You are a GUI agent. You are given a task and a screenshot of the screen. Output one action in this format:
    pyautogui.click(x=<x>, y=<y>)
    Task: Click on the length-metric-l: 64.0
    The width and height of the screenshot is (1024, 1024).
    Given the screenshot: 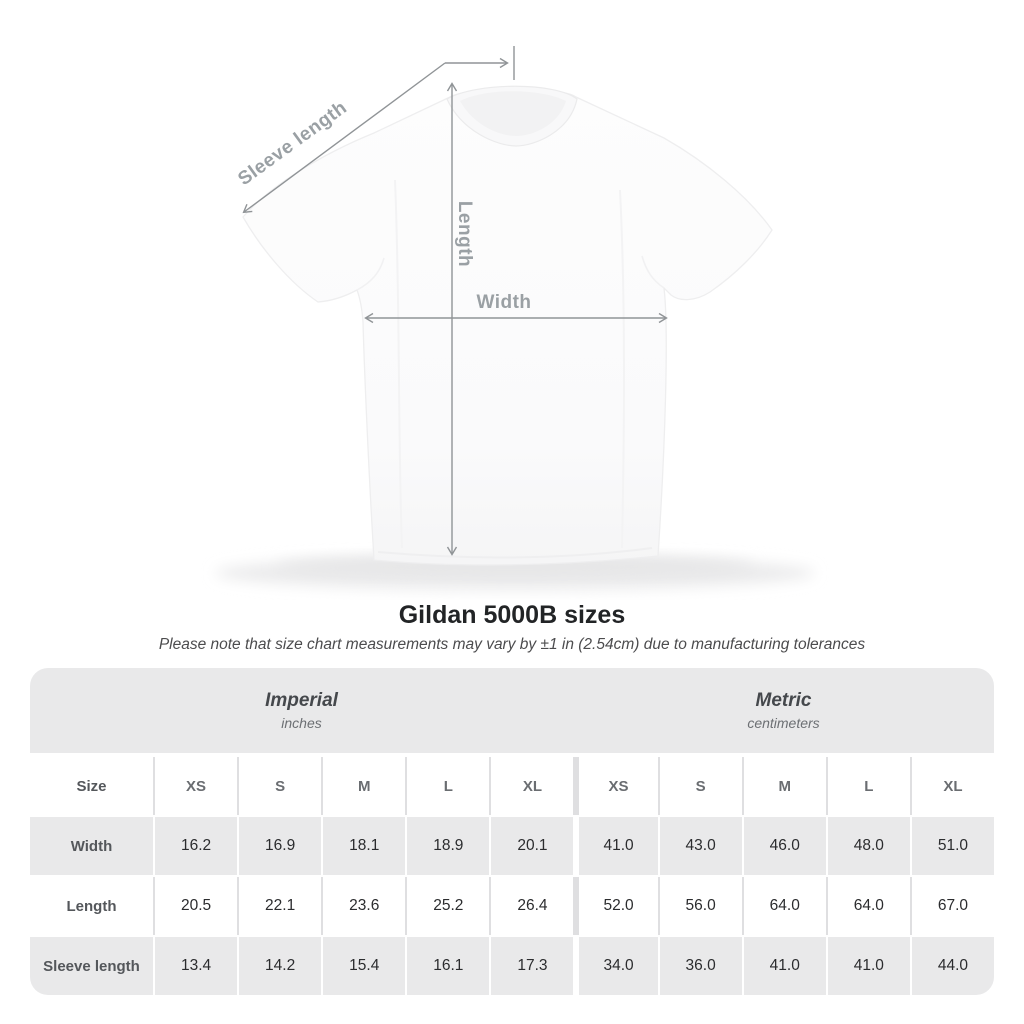 What is the action you would take?
    pyautogui.click(x=867, y=906)
    